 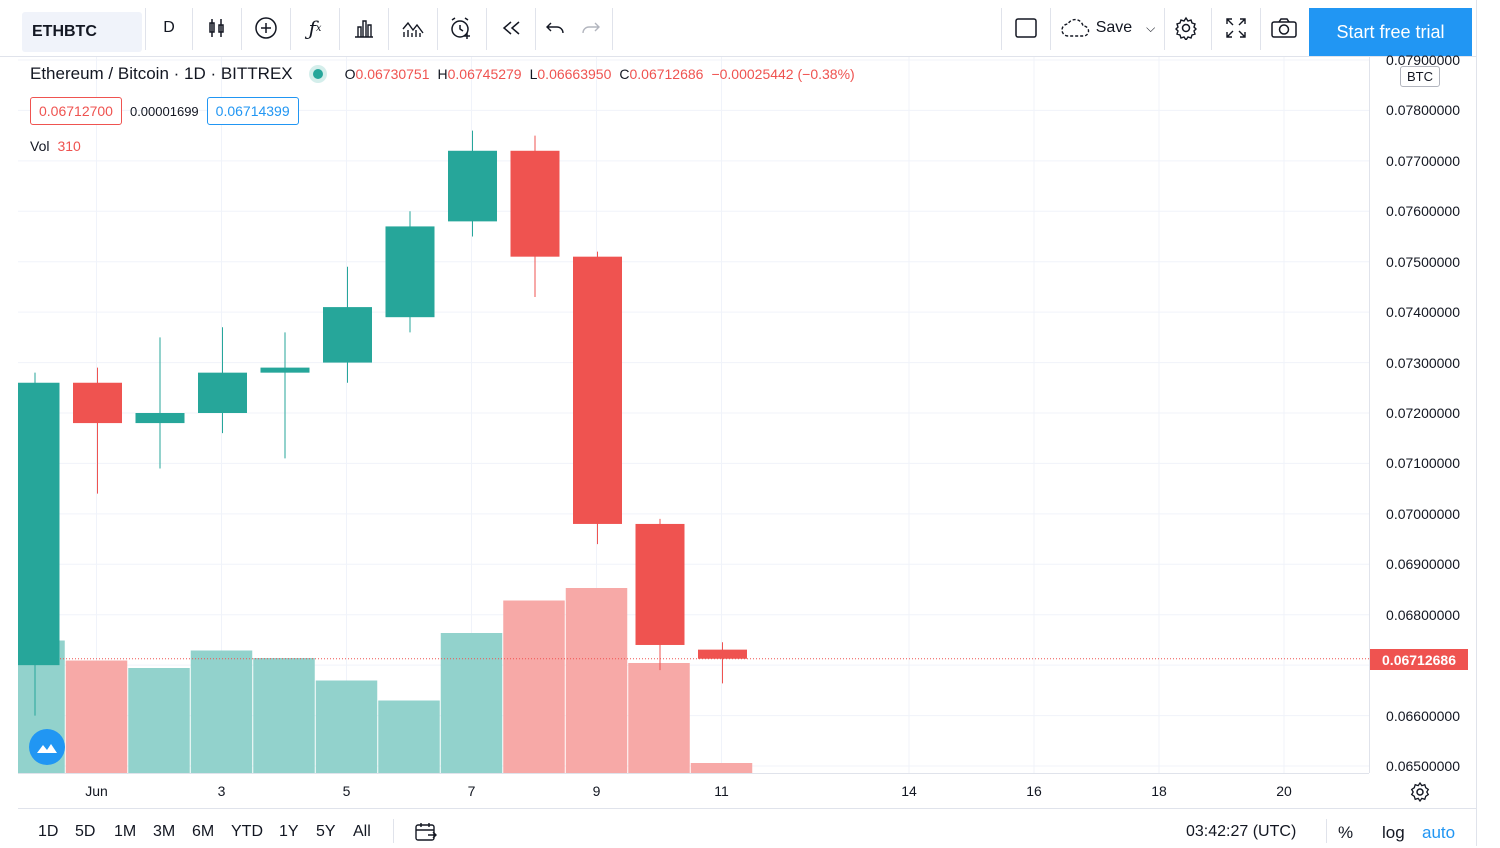 I want to click on range-button-5y: 5Y, so click(x=326, y=831).